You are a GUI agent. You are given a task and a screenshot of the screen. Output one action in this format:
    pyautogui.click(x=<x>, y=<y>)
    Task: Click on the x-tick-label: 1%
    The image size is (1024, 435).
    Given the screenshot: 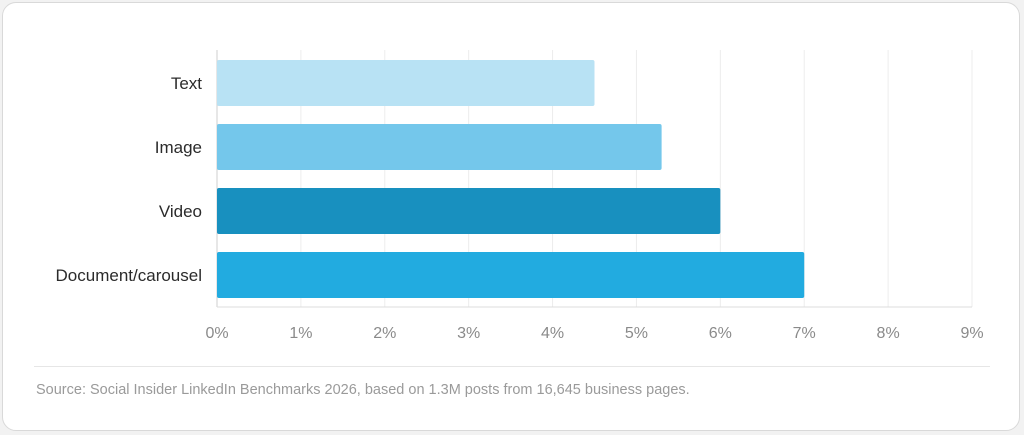 What is the action you would take?
    pyautogui.click(x=300, y=333)
    